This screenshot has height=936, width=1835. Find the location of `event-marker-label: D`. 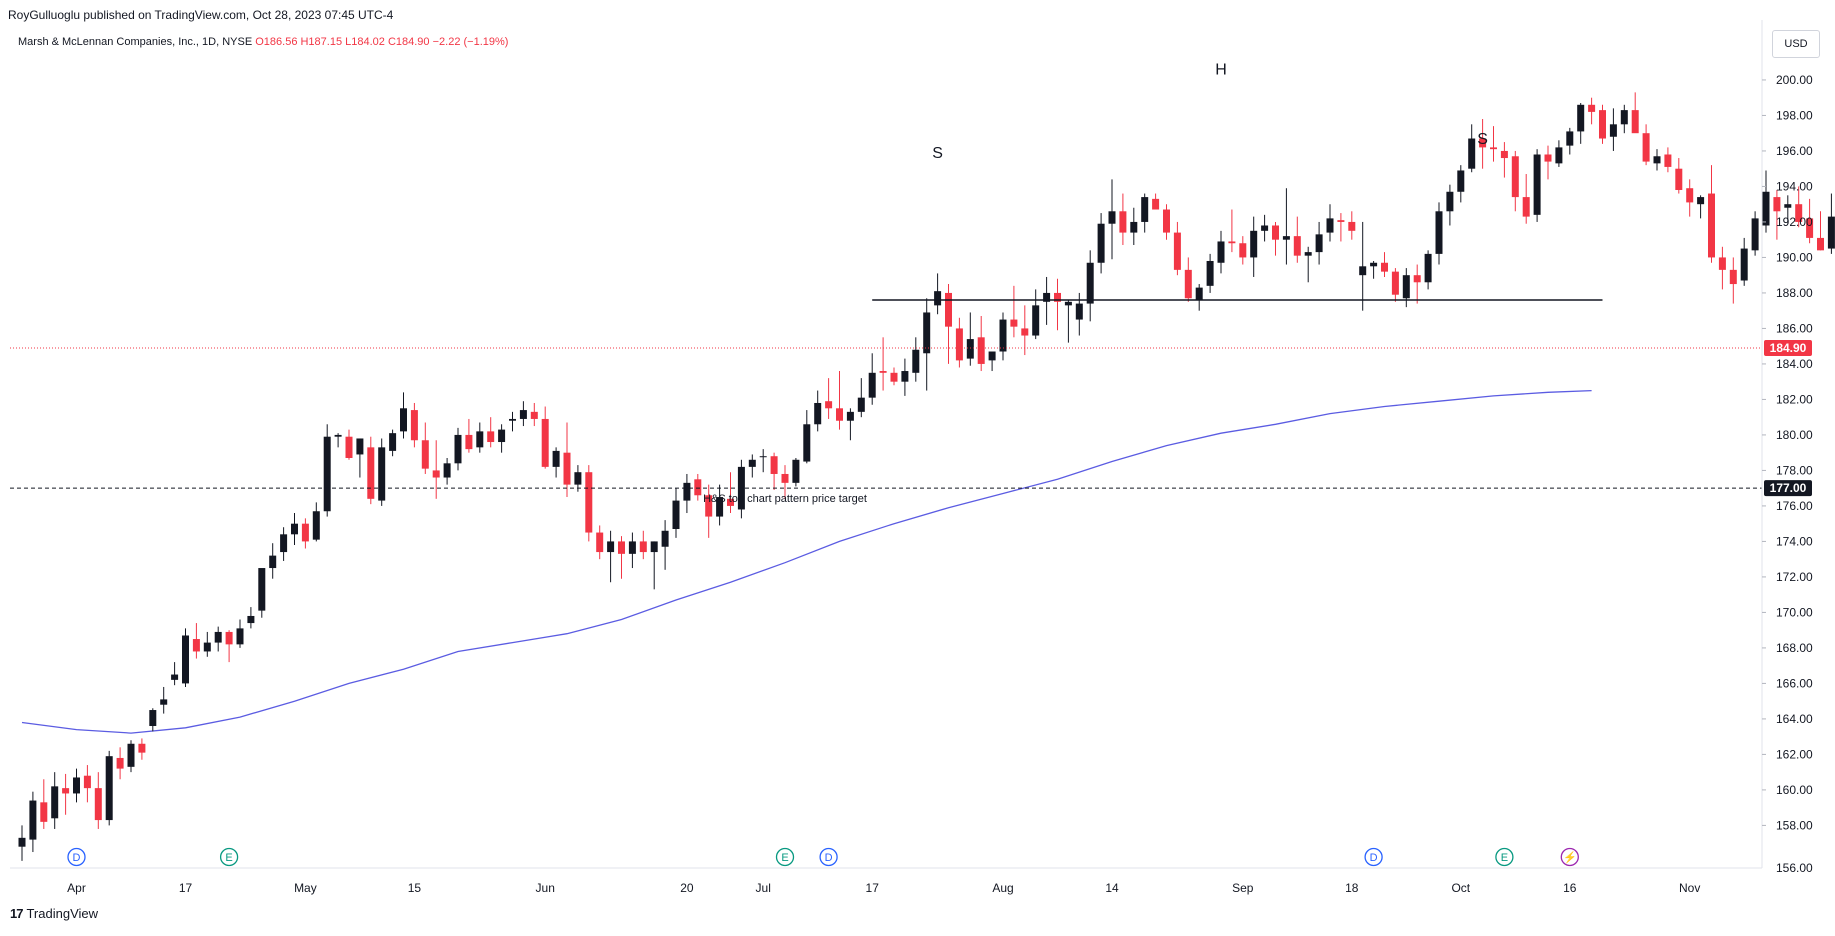

event-marker-label: D is located at coordinates (829, 858).